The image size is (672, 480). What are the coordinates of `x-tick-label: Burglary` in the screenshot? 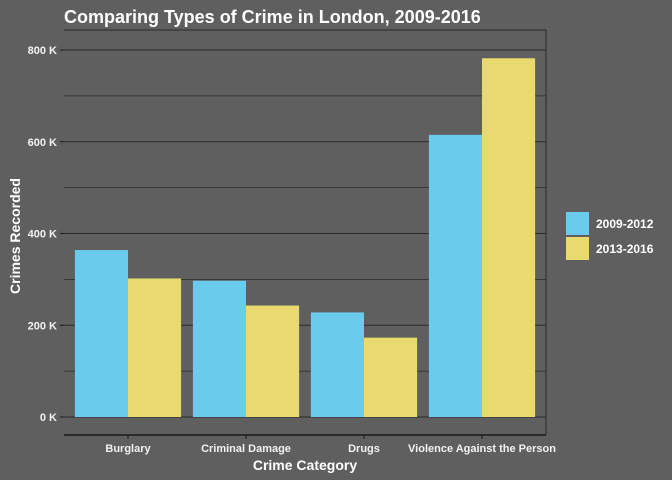 It's located at (128, 449).